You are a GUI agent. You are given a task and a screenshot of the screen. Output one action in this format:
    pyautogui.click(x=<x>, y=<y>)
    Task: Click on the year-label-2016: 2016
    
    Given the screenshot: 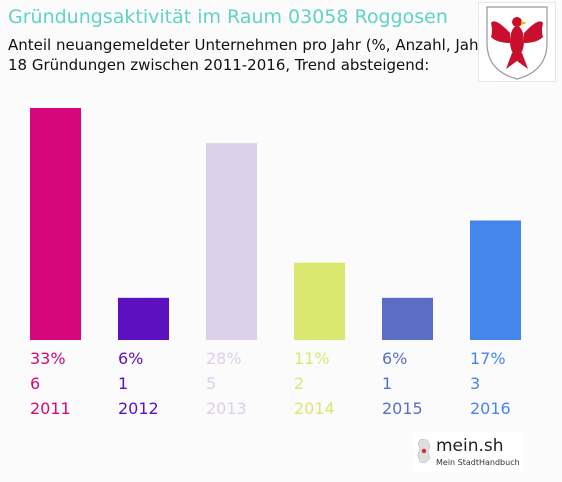 What is the action you would take?
    pyautogui.click(x=490, y=408)
    